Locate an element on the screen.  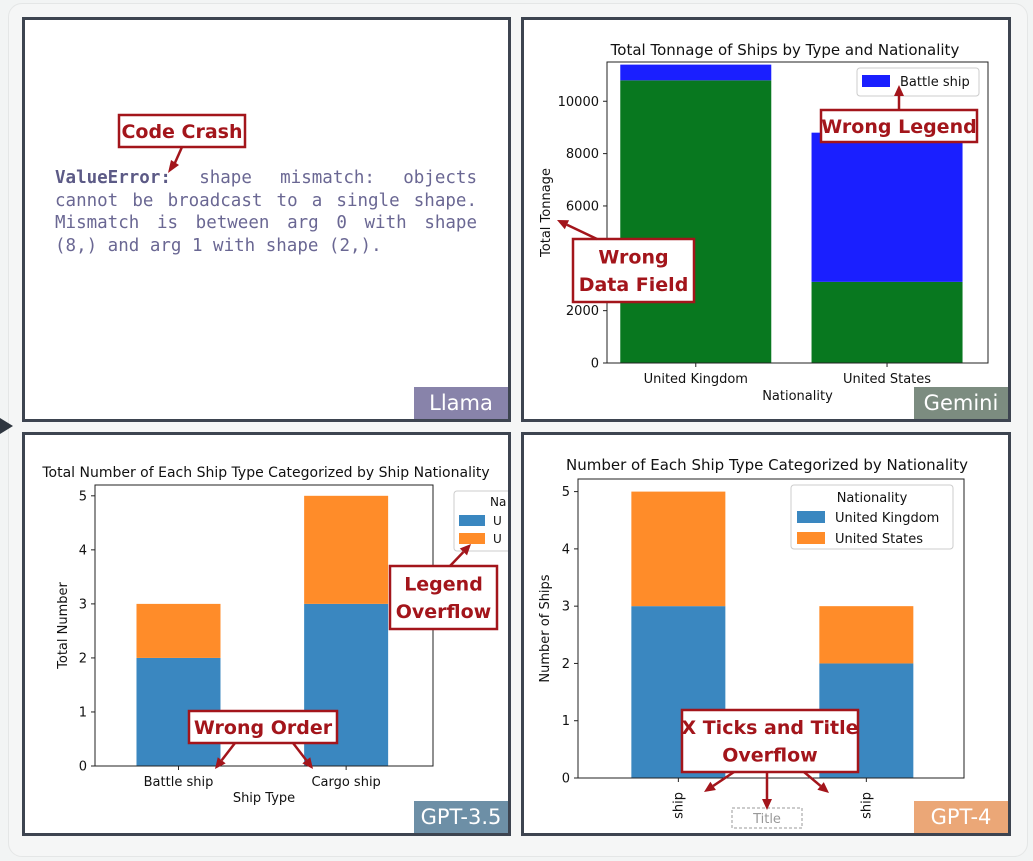
gemini-tag: Gemini is located at coordinates (961, 403).